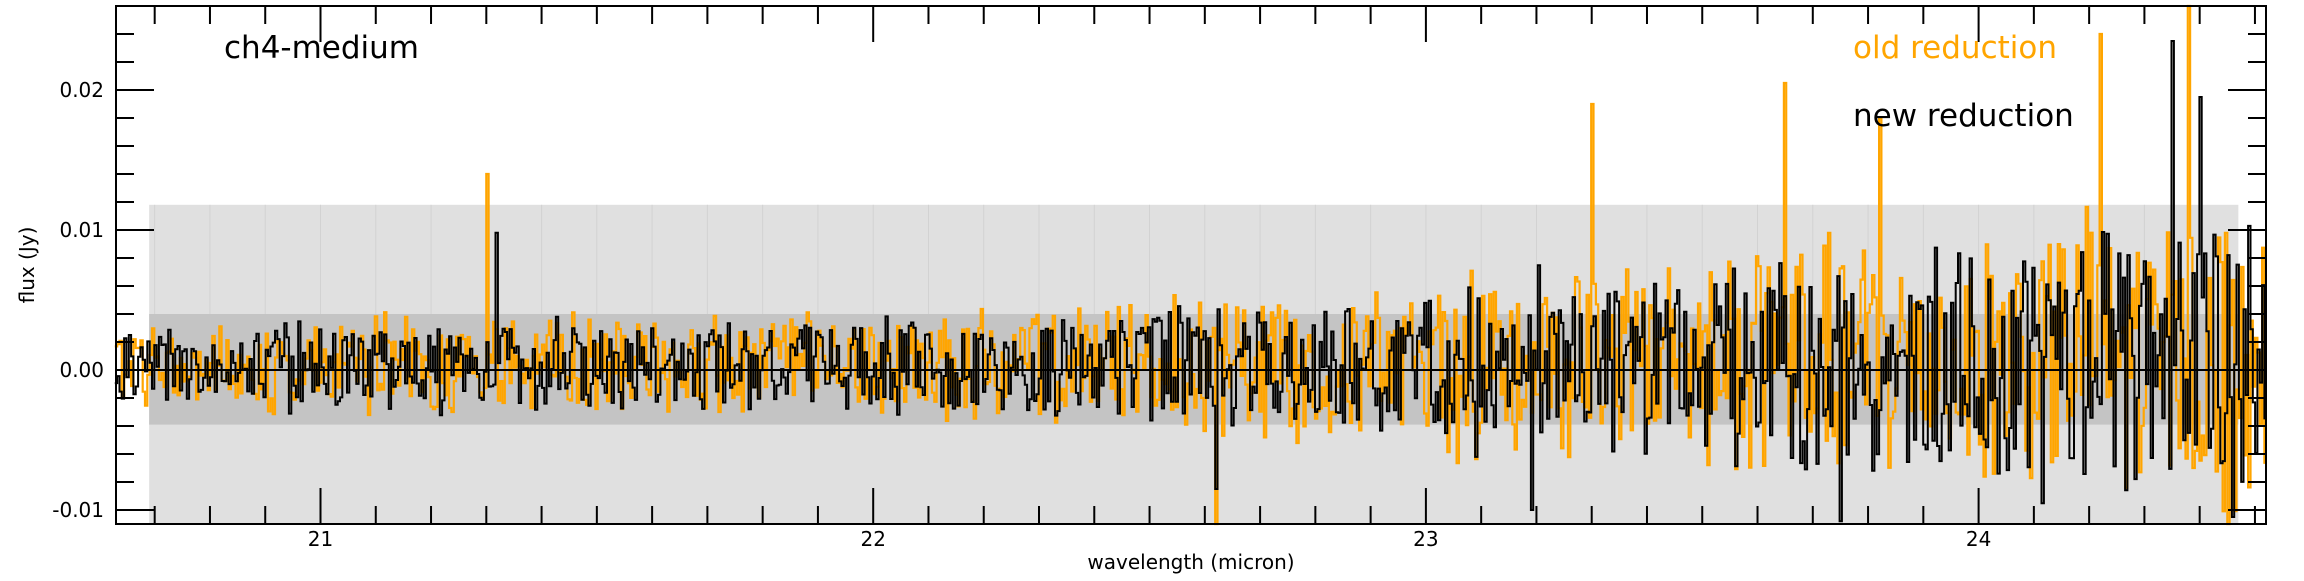  Describe the element at coordinates (81, 230) in the screenshot. I see `y-tick-label: 0.01` at that location.